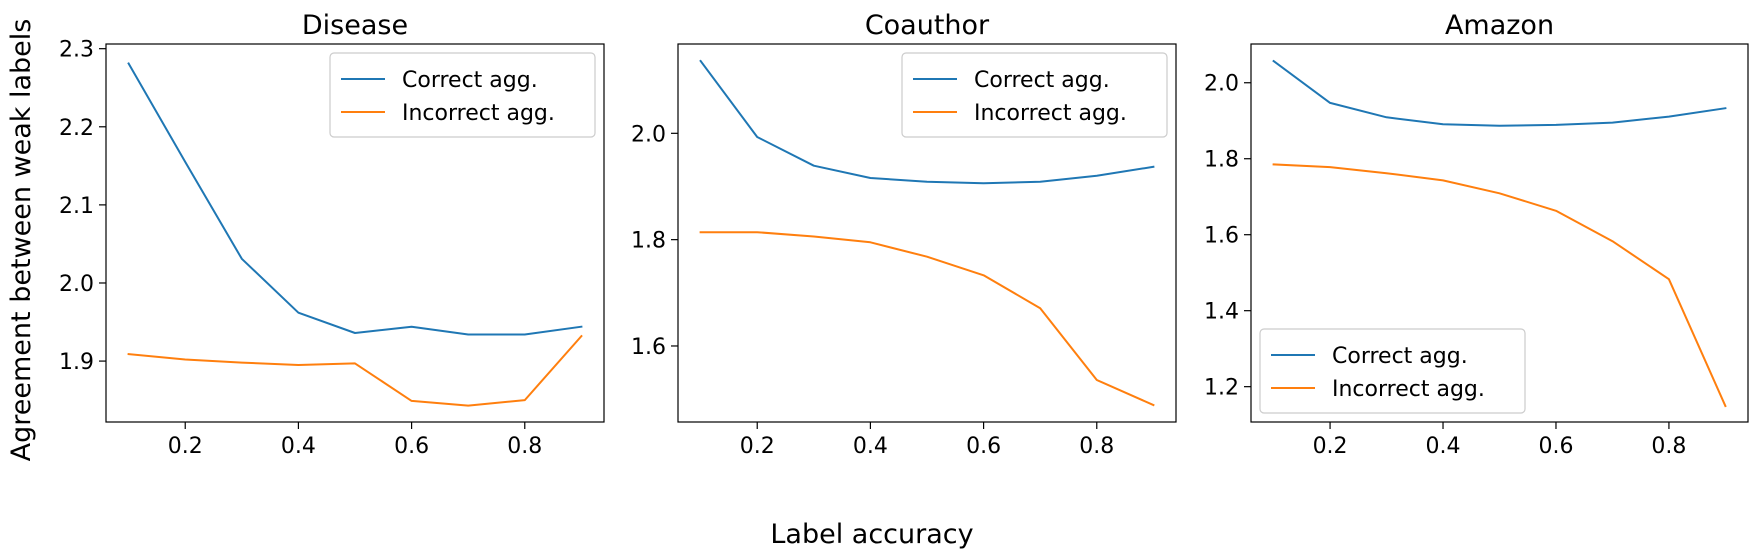 This screenshot has height=560, width=1757. Describe the element at coordinates (1499, 25) in the screenshot. I see `panel-title: Amazon` at that location.